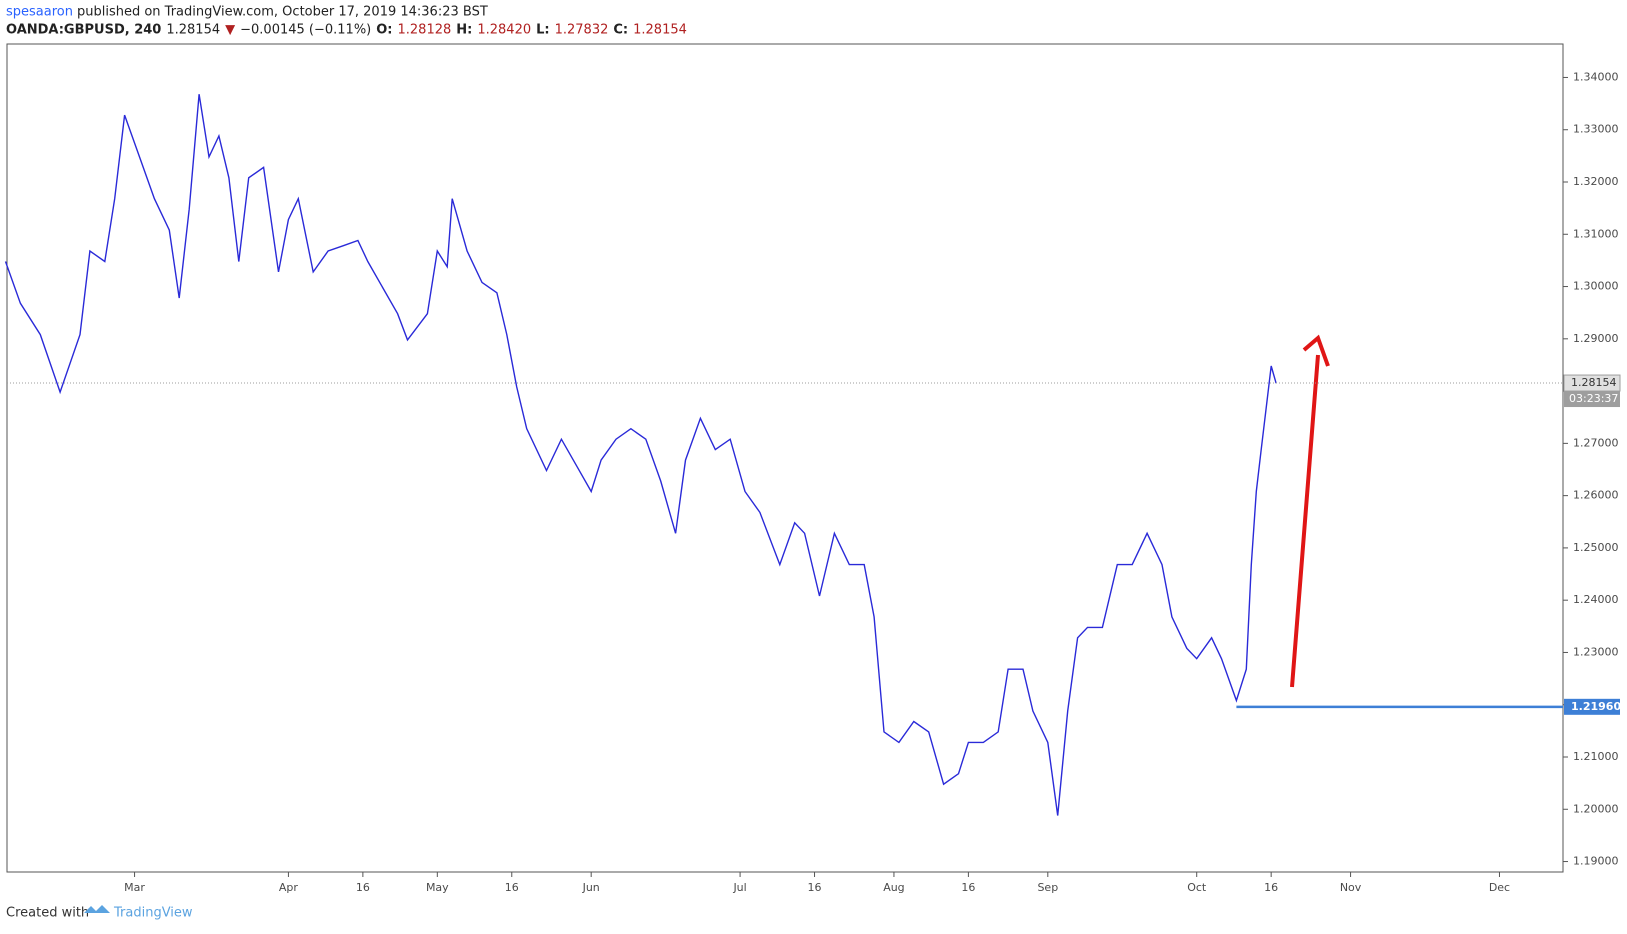 This screenshot has width=1627, height=934. What do you see at coordinates (1596, 808) in the screenshot?
I see `y-tick-label: 1.20000` at bounding box center [1596, 808].